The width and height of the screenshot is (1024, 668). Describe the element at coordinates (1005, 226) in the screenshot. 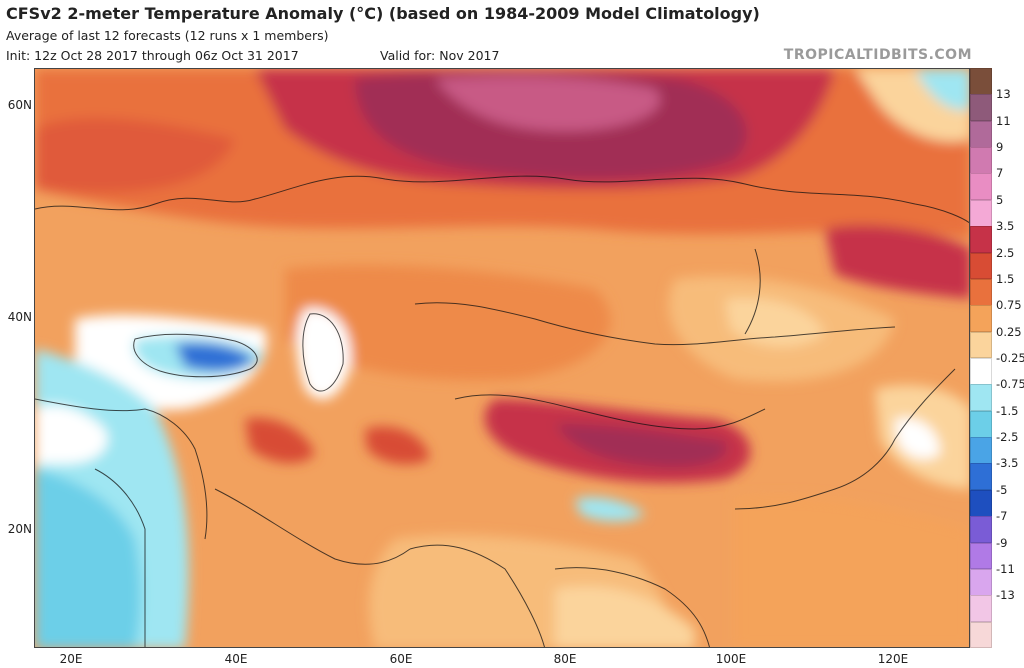

I see `colorbar-label: 3.5` at that location.